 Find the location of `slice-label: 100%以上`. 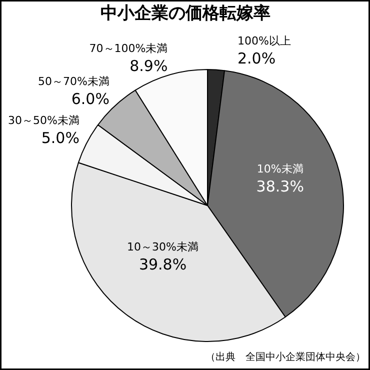

slice-label: 100%以上 is located at coordinates (264, 41).